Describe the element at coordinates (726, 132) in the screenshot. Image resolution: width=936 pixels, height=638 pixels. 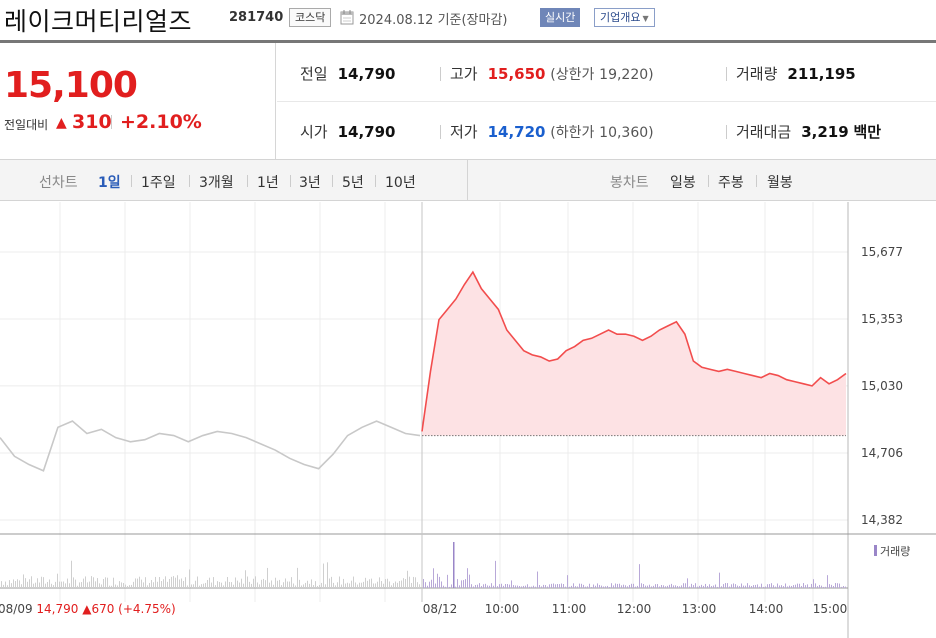
I see `cell-divider` at that location.